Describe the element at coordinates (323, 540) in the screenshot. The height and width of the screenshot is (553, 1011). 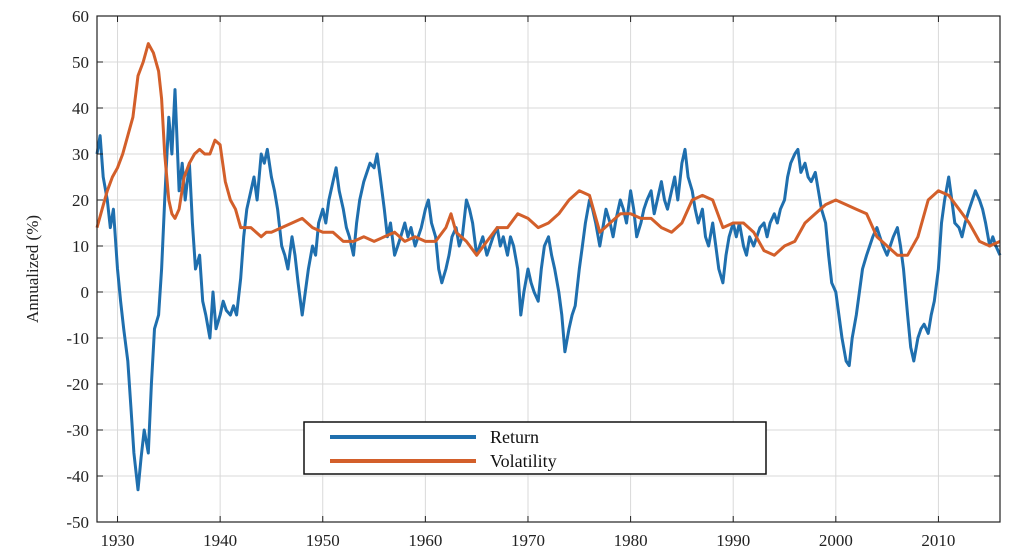
I see `x-tick-label: 1950` at that location.